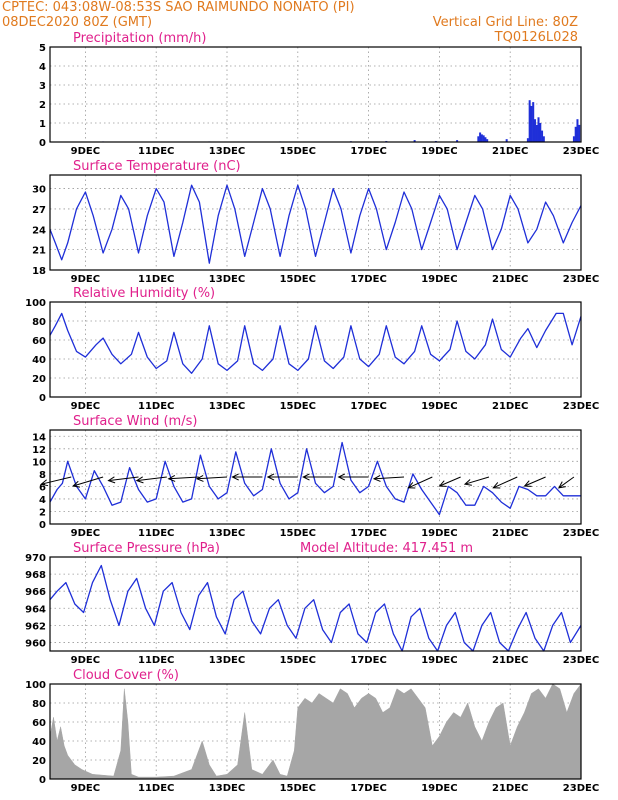 The width and height of the screenshot is (618, 800). What do you see at coordinates (85, 279) in the screenshot?
I see `temperature-x-tick-label: 9DEC` at bounding box center [85, 279].